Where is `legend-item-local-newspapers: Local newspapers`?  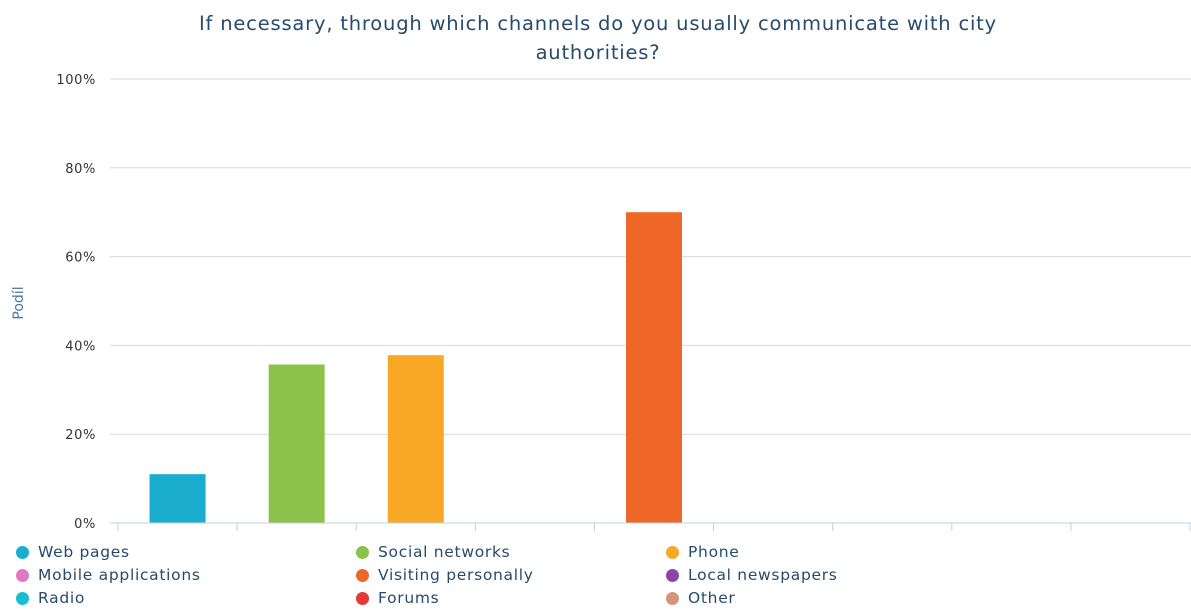
legend-item-local-newspapers: Local newspapers is located at coordinates (752, 575).